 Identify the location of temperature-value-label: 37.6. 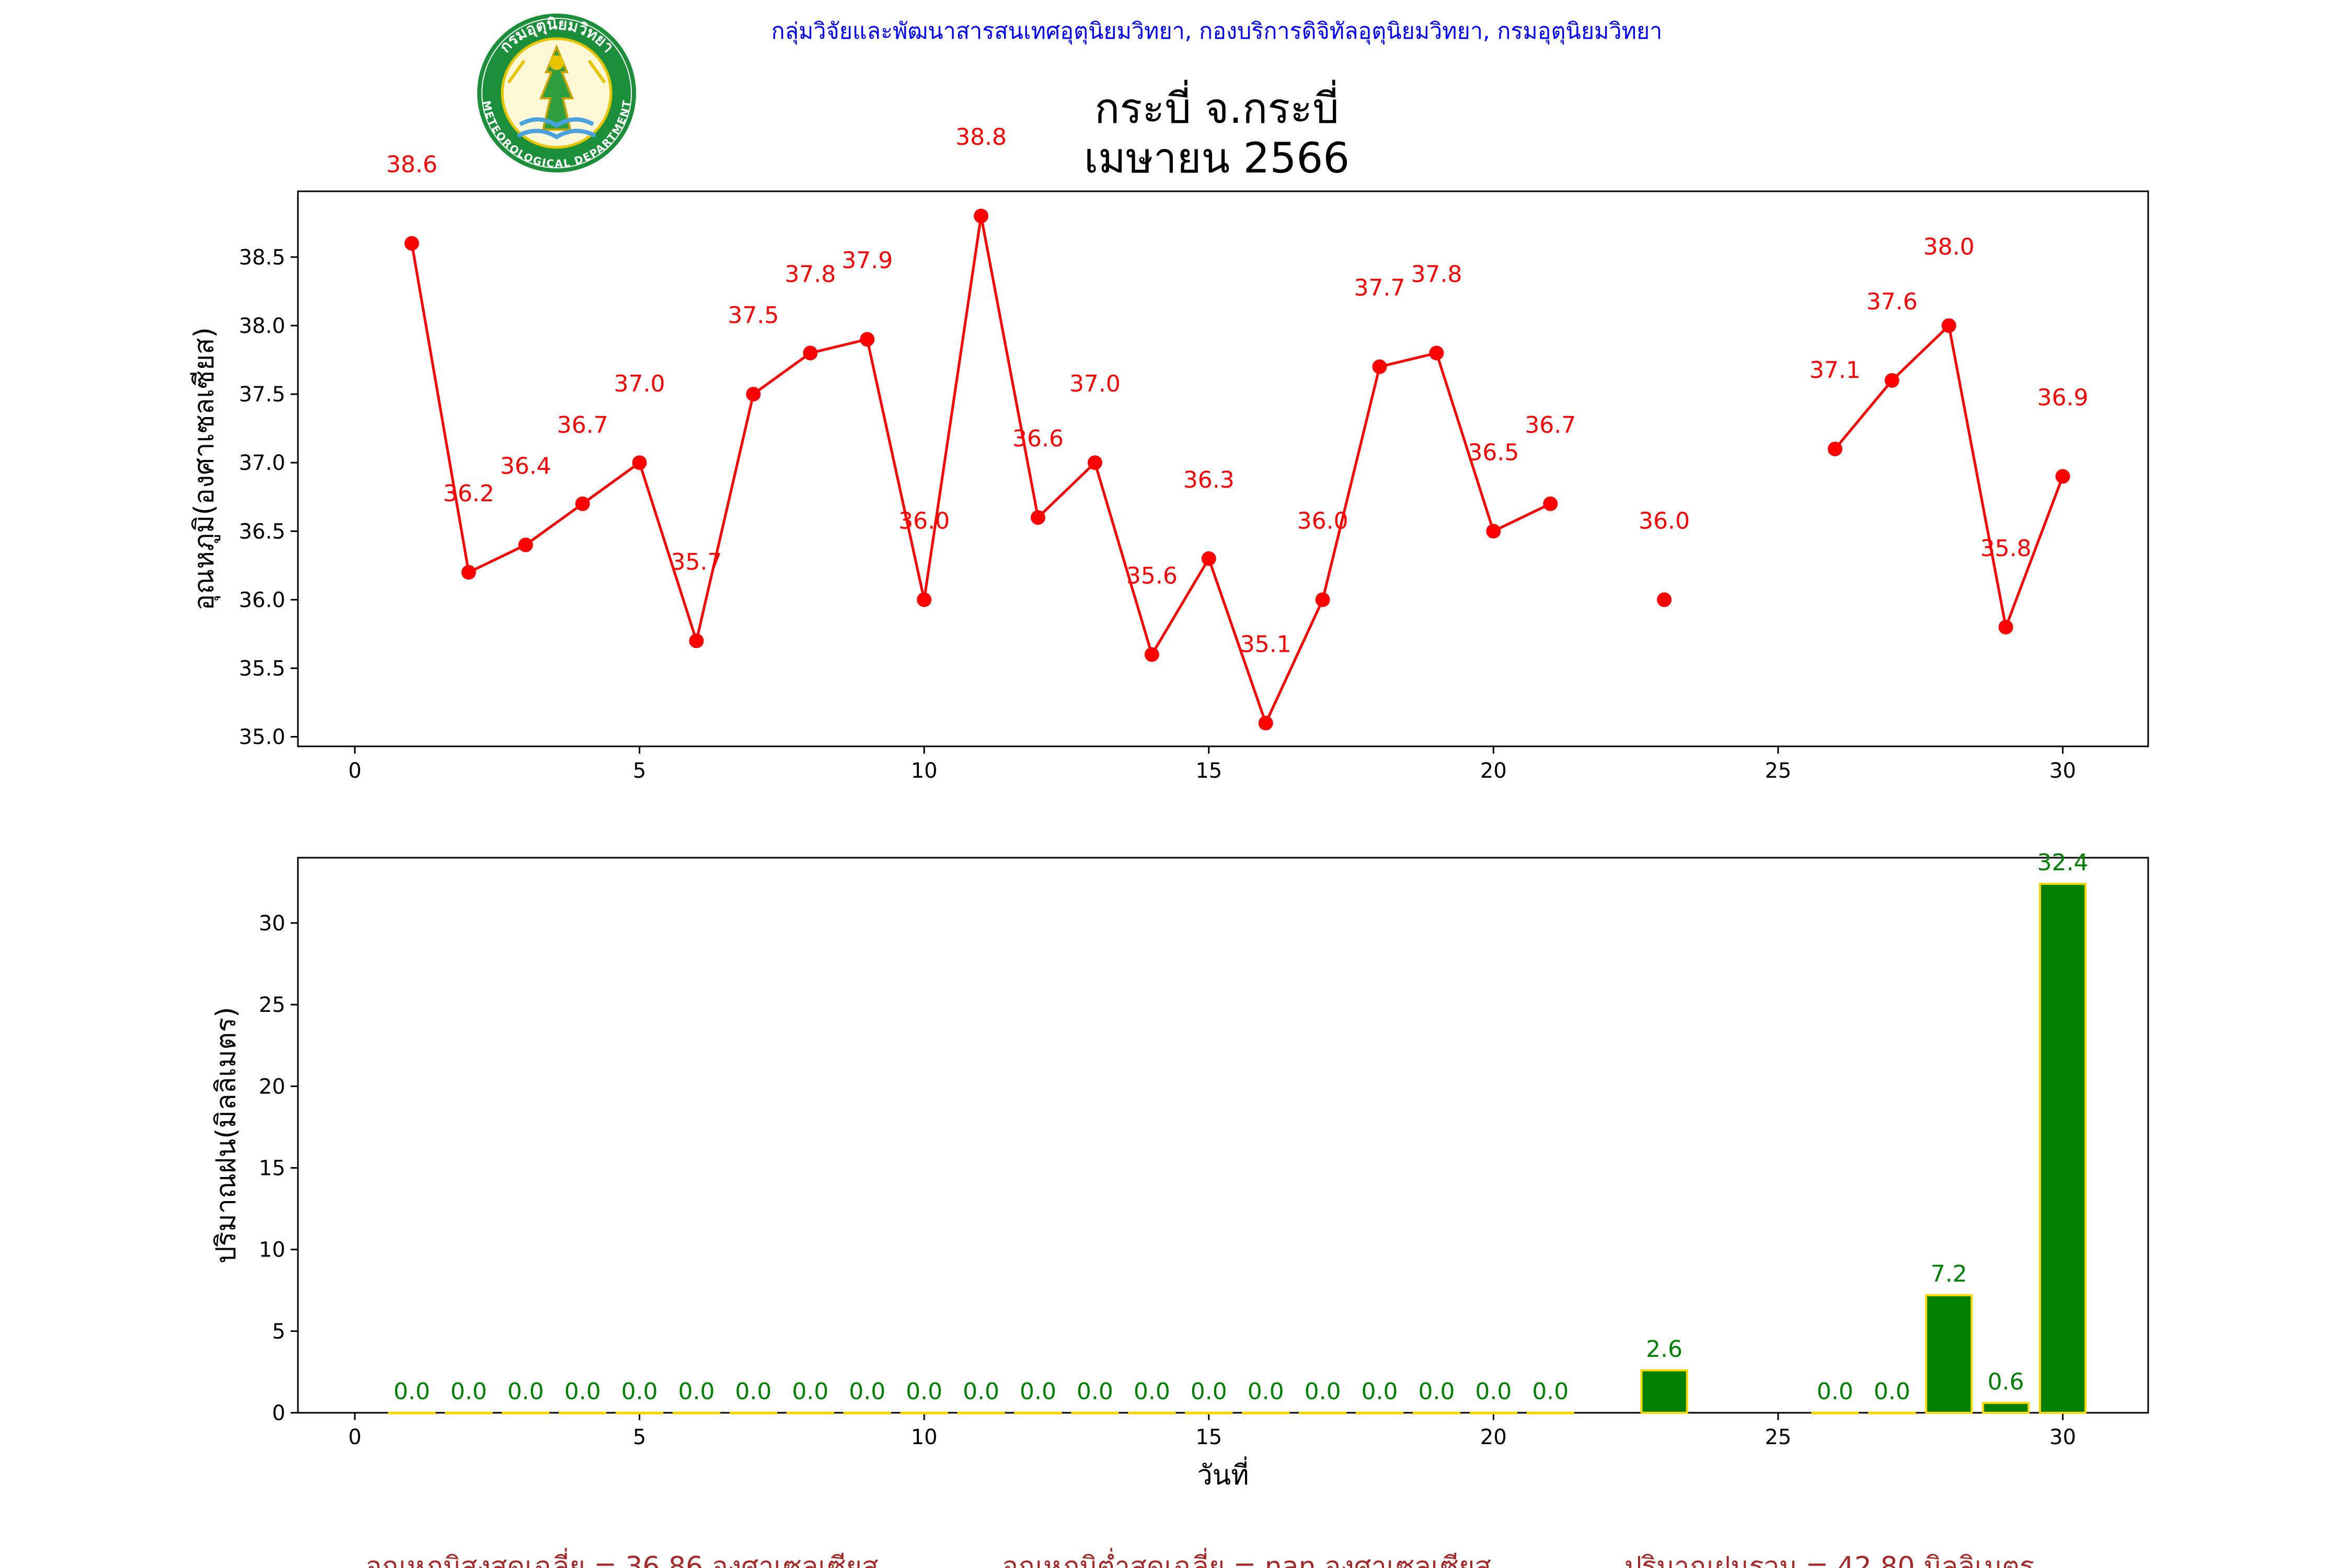
(1892, 302).